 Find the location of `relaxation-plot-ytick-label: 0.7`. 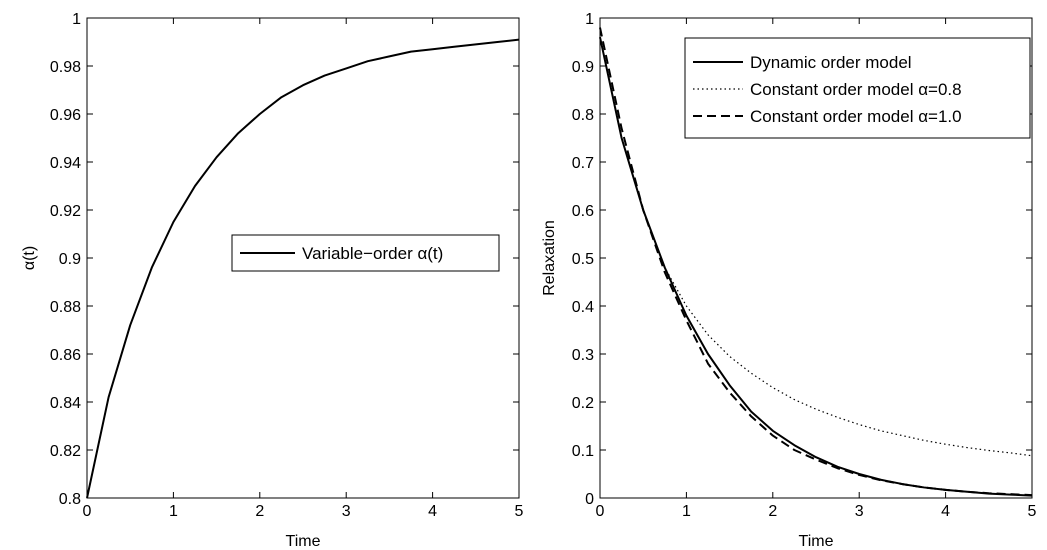

relaxation-plot-ytick-label: 0.7 is located at coordinates (583, 163).